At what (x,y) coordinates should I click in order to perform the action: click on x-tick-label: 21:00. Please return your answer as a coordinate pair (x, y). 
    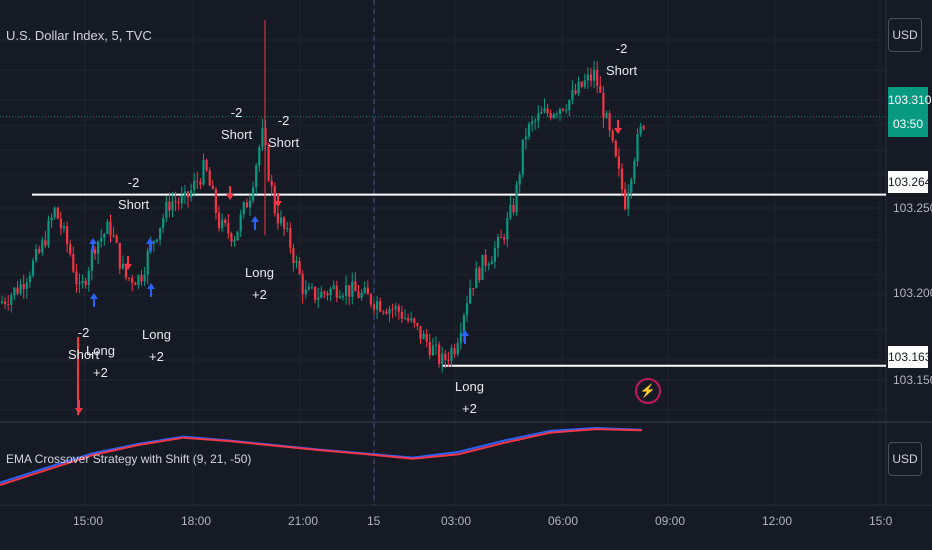
    Looking at the image, I should click on (303, 521).